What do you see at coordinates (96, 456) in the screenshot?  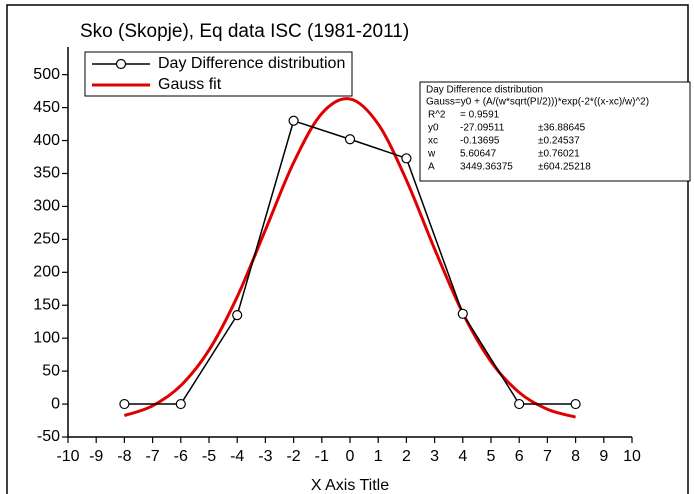 I see `x-tick-label: -9` at bounding box center [96, 456].